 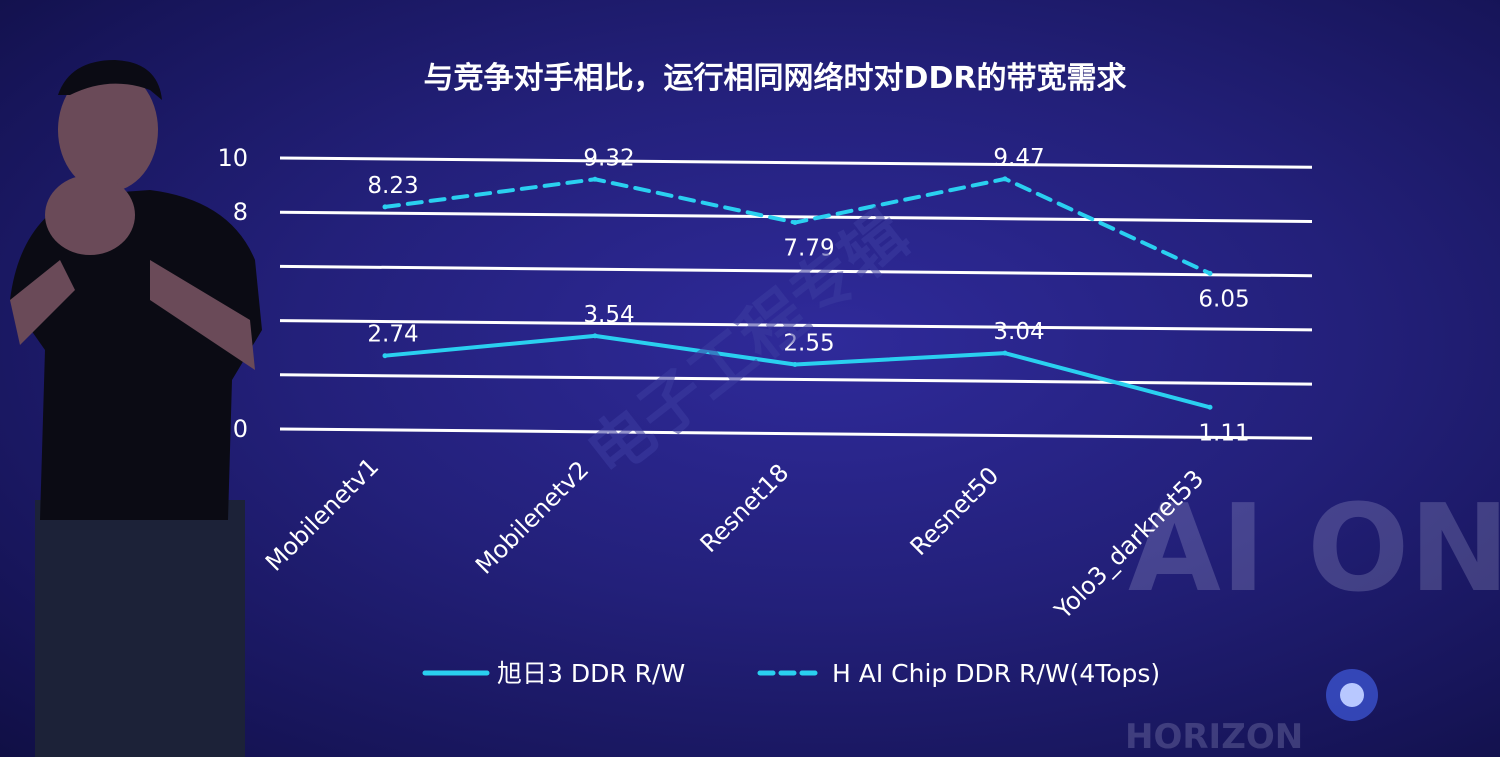 I want to click on chart-title: 与竞争对手相比，运行相同网络时对DDR的带宽需求, so click(x=775, y=78).